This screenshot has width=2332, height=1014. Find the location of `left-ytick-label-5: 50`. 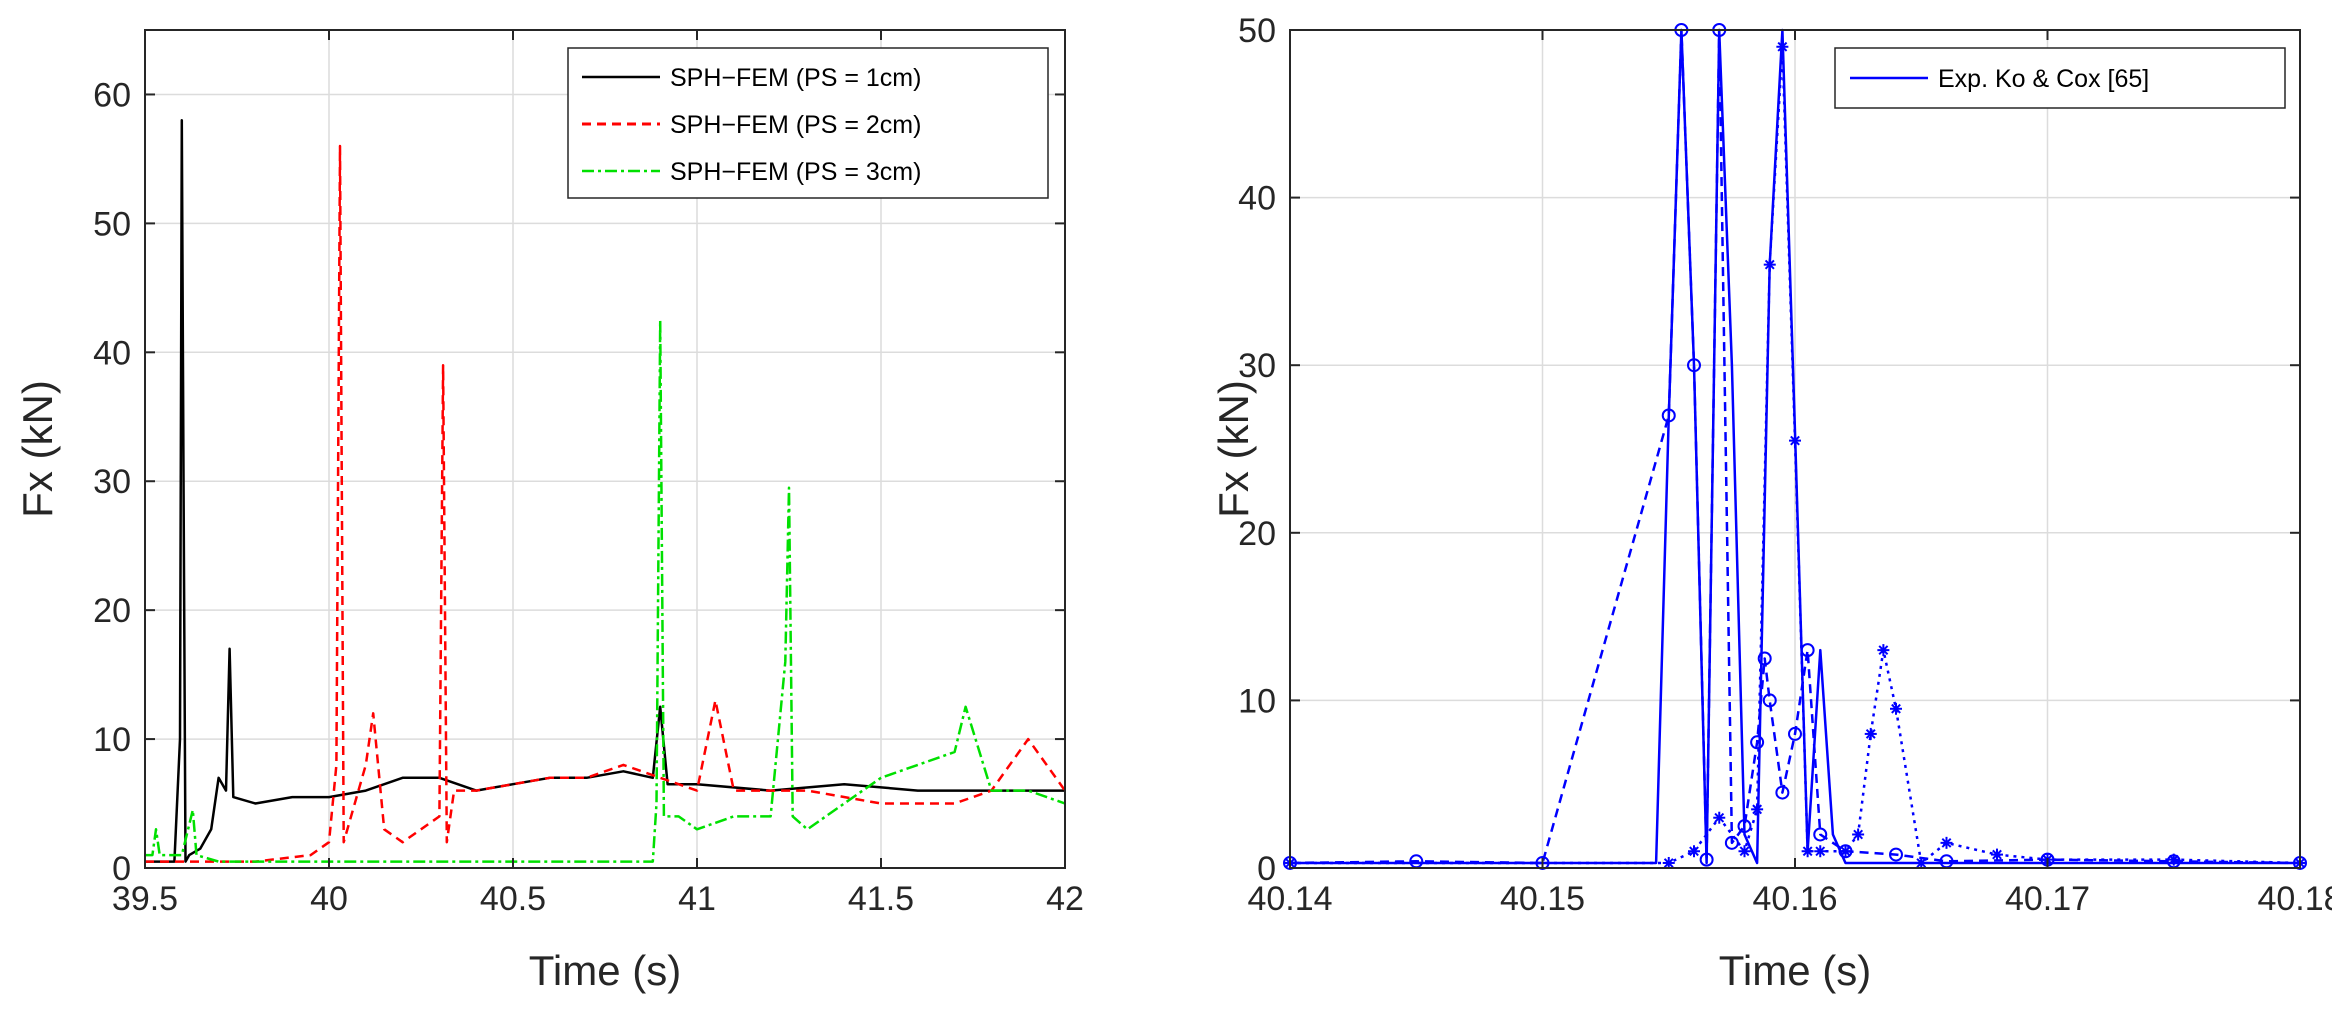

left-ytick-label-5: 50 is located at coordinates (112, 224).